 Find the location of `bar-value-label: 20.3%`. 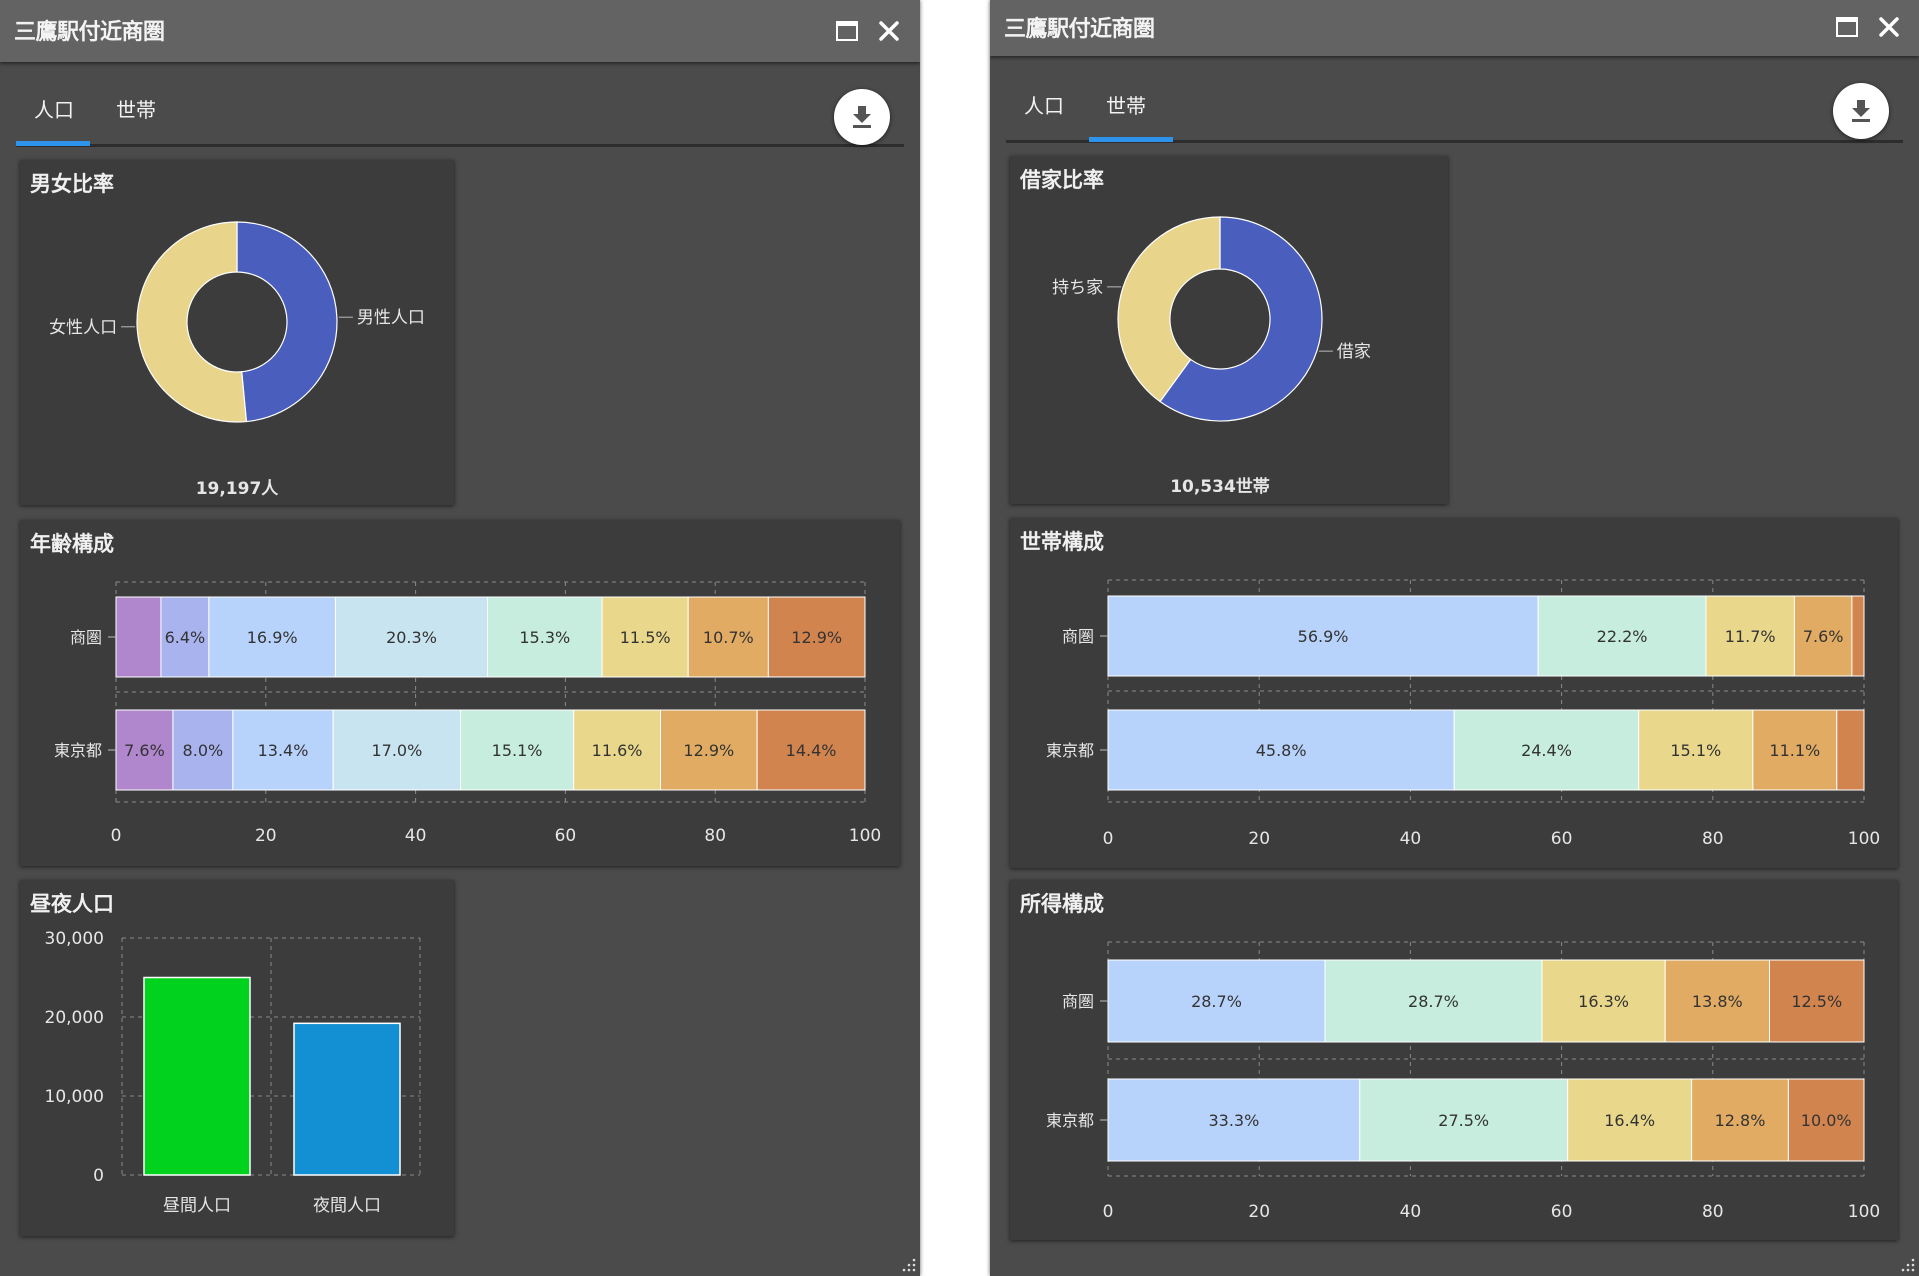

bar-value-label: 20.3% is located at coordinates (411, 637).